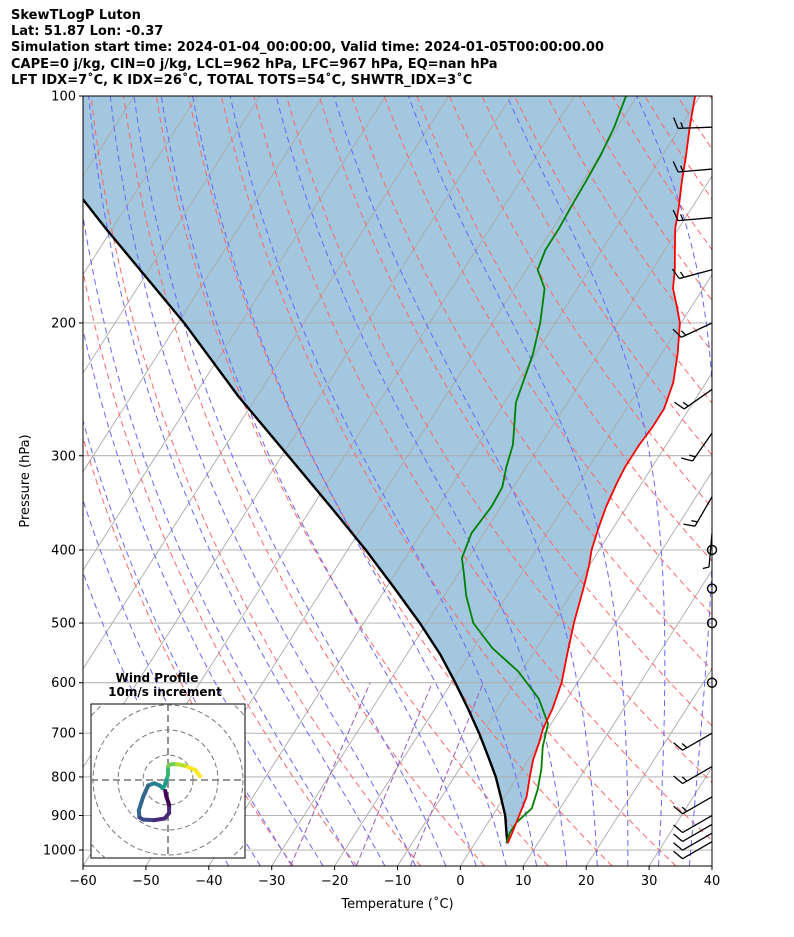 Image resolution: width=794 pixels, height=937 pixels. What do you see at coordinates (460, 881) in the screenshot?
I see `x-tick-label: 0` at bounding box center [460, 881].